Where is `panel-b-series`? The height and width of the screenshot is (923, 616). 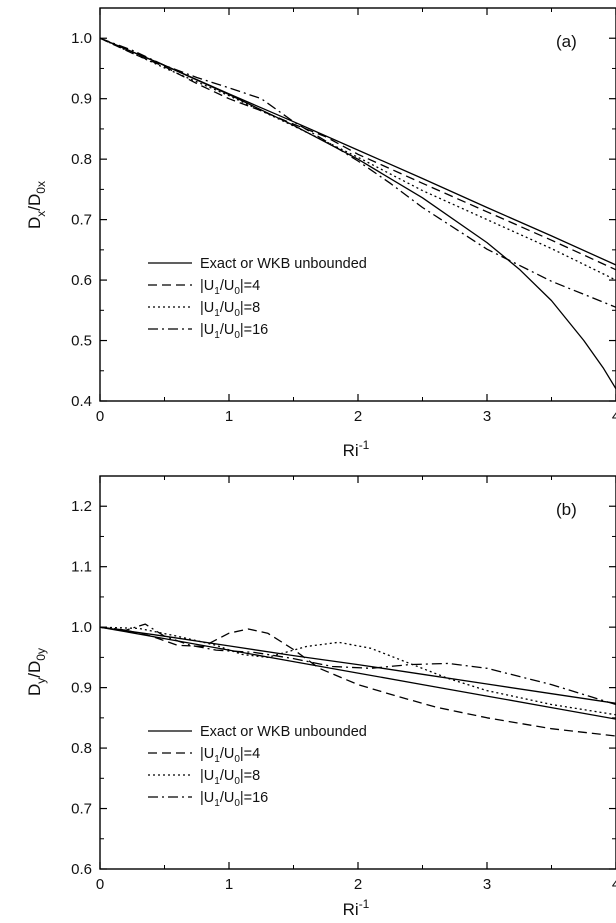 panel-b-series is located at coordinates (357, 680).